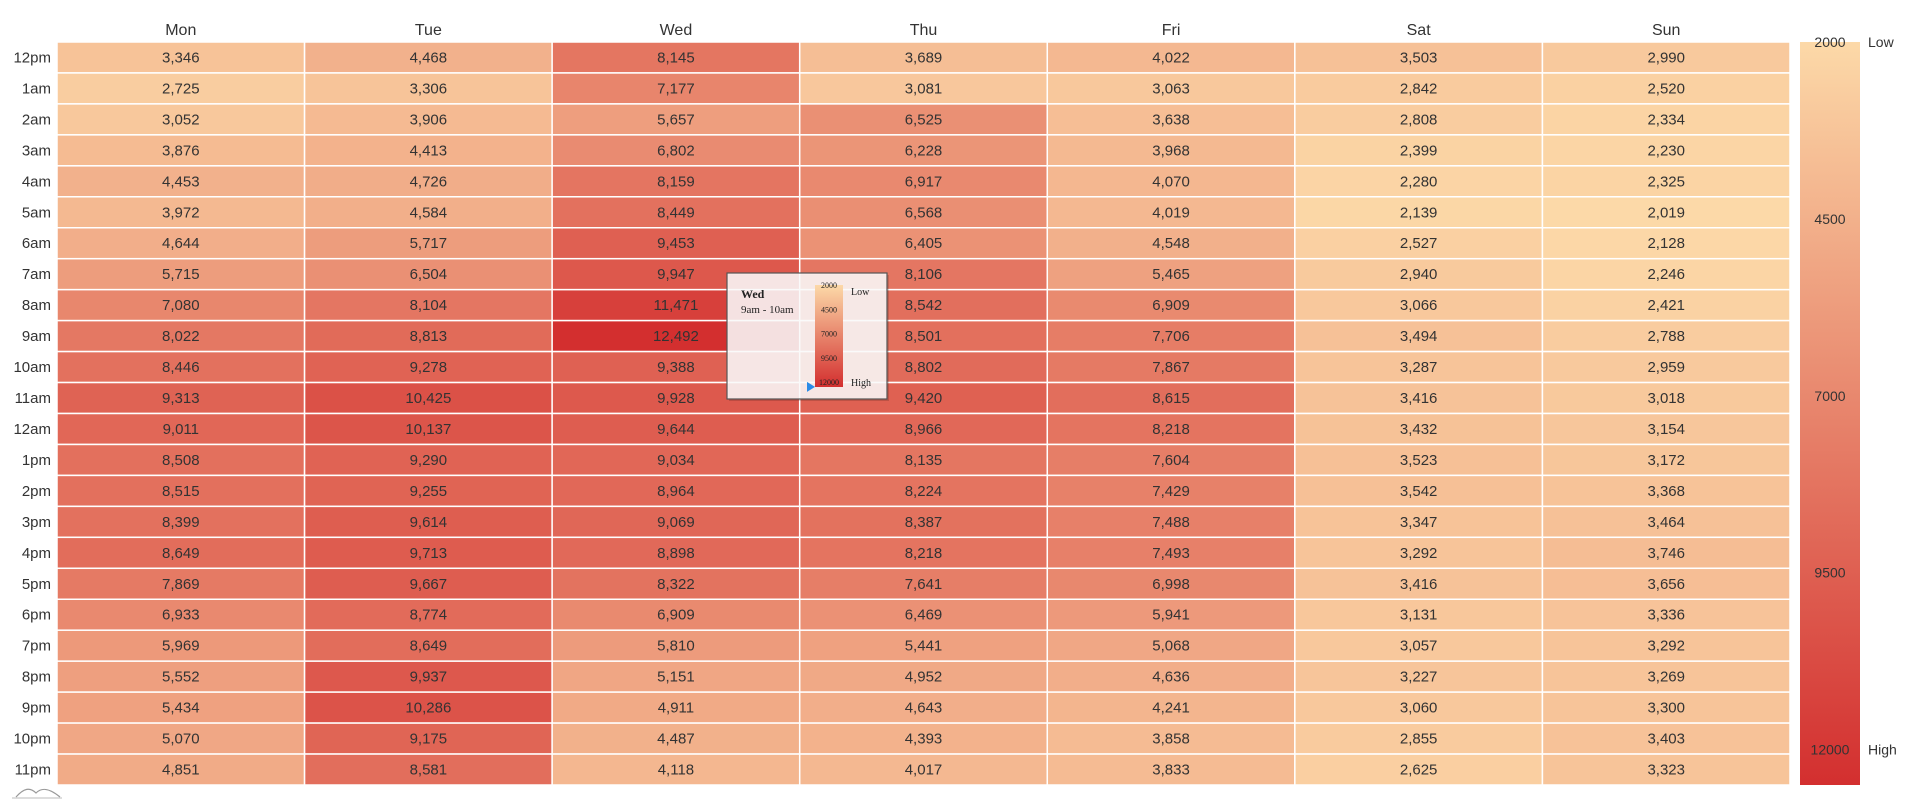 This screenshot has height=807, width=1906. I want to click on navigator-thumbnail, so click(37, 793).